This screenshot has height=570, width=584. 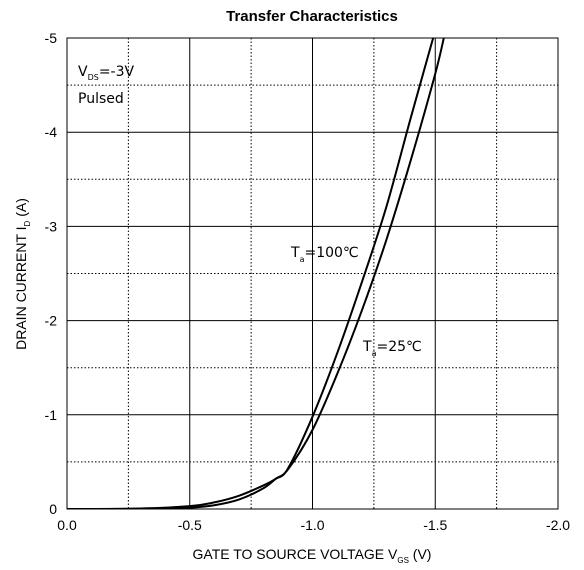 I want to click on x-axis-label-sub: GS, so click(x=403, y=560).